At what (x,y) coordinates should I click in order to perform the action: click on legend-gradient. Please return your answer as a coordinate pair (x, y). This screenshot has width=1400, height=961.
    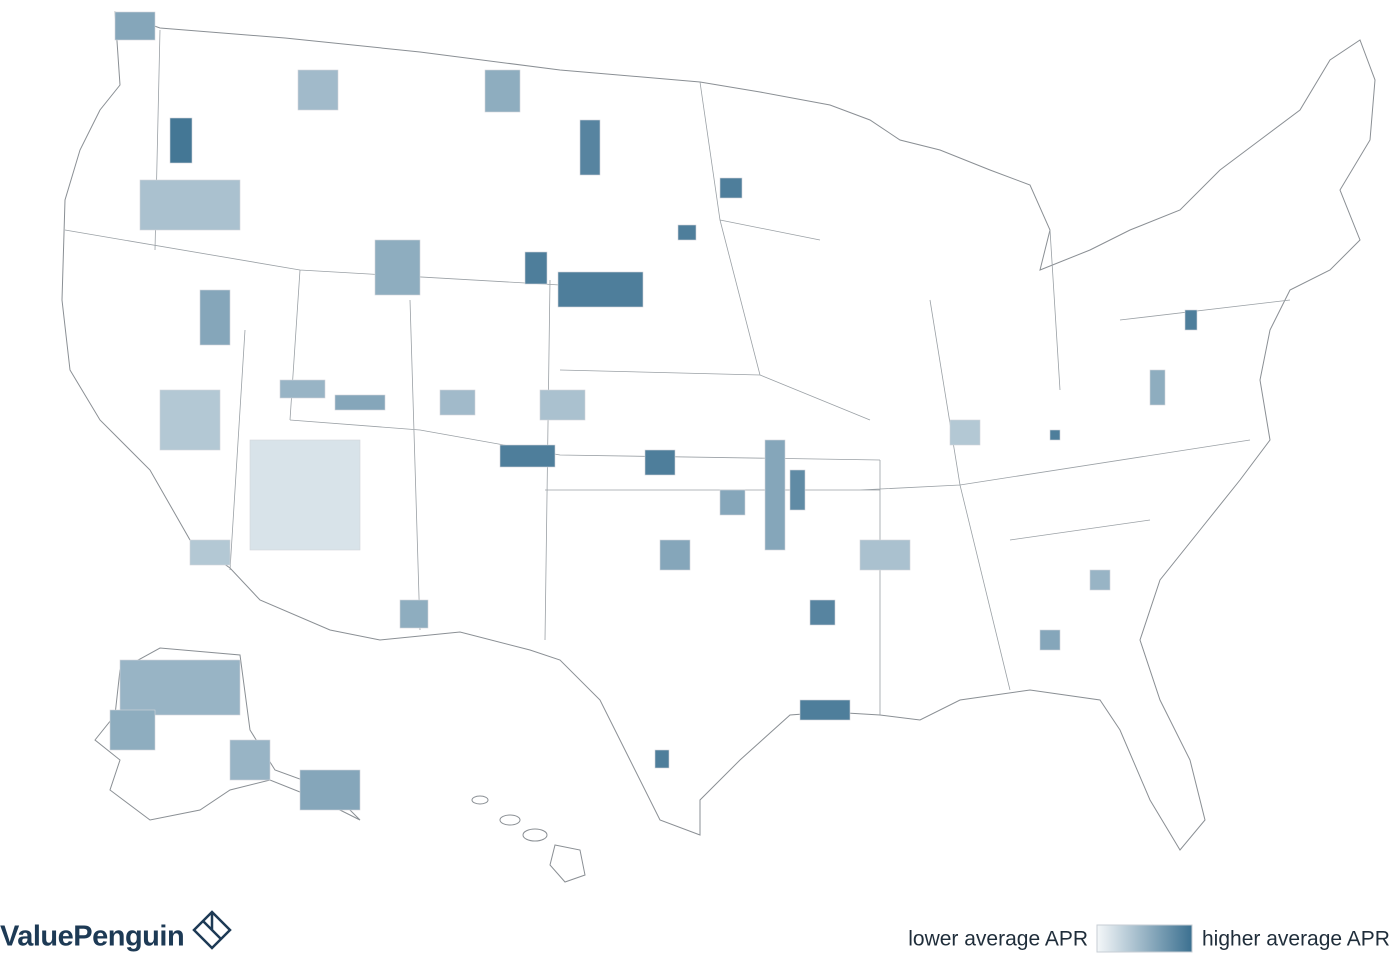
    Looking at the image, I should click on (1144, 938).